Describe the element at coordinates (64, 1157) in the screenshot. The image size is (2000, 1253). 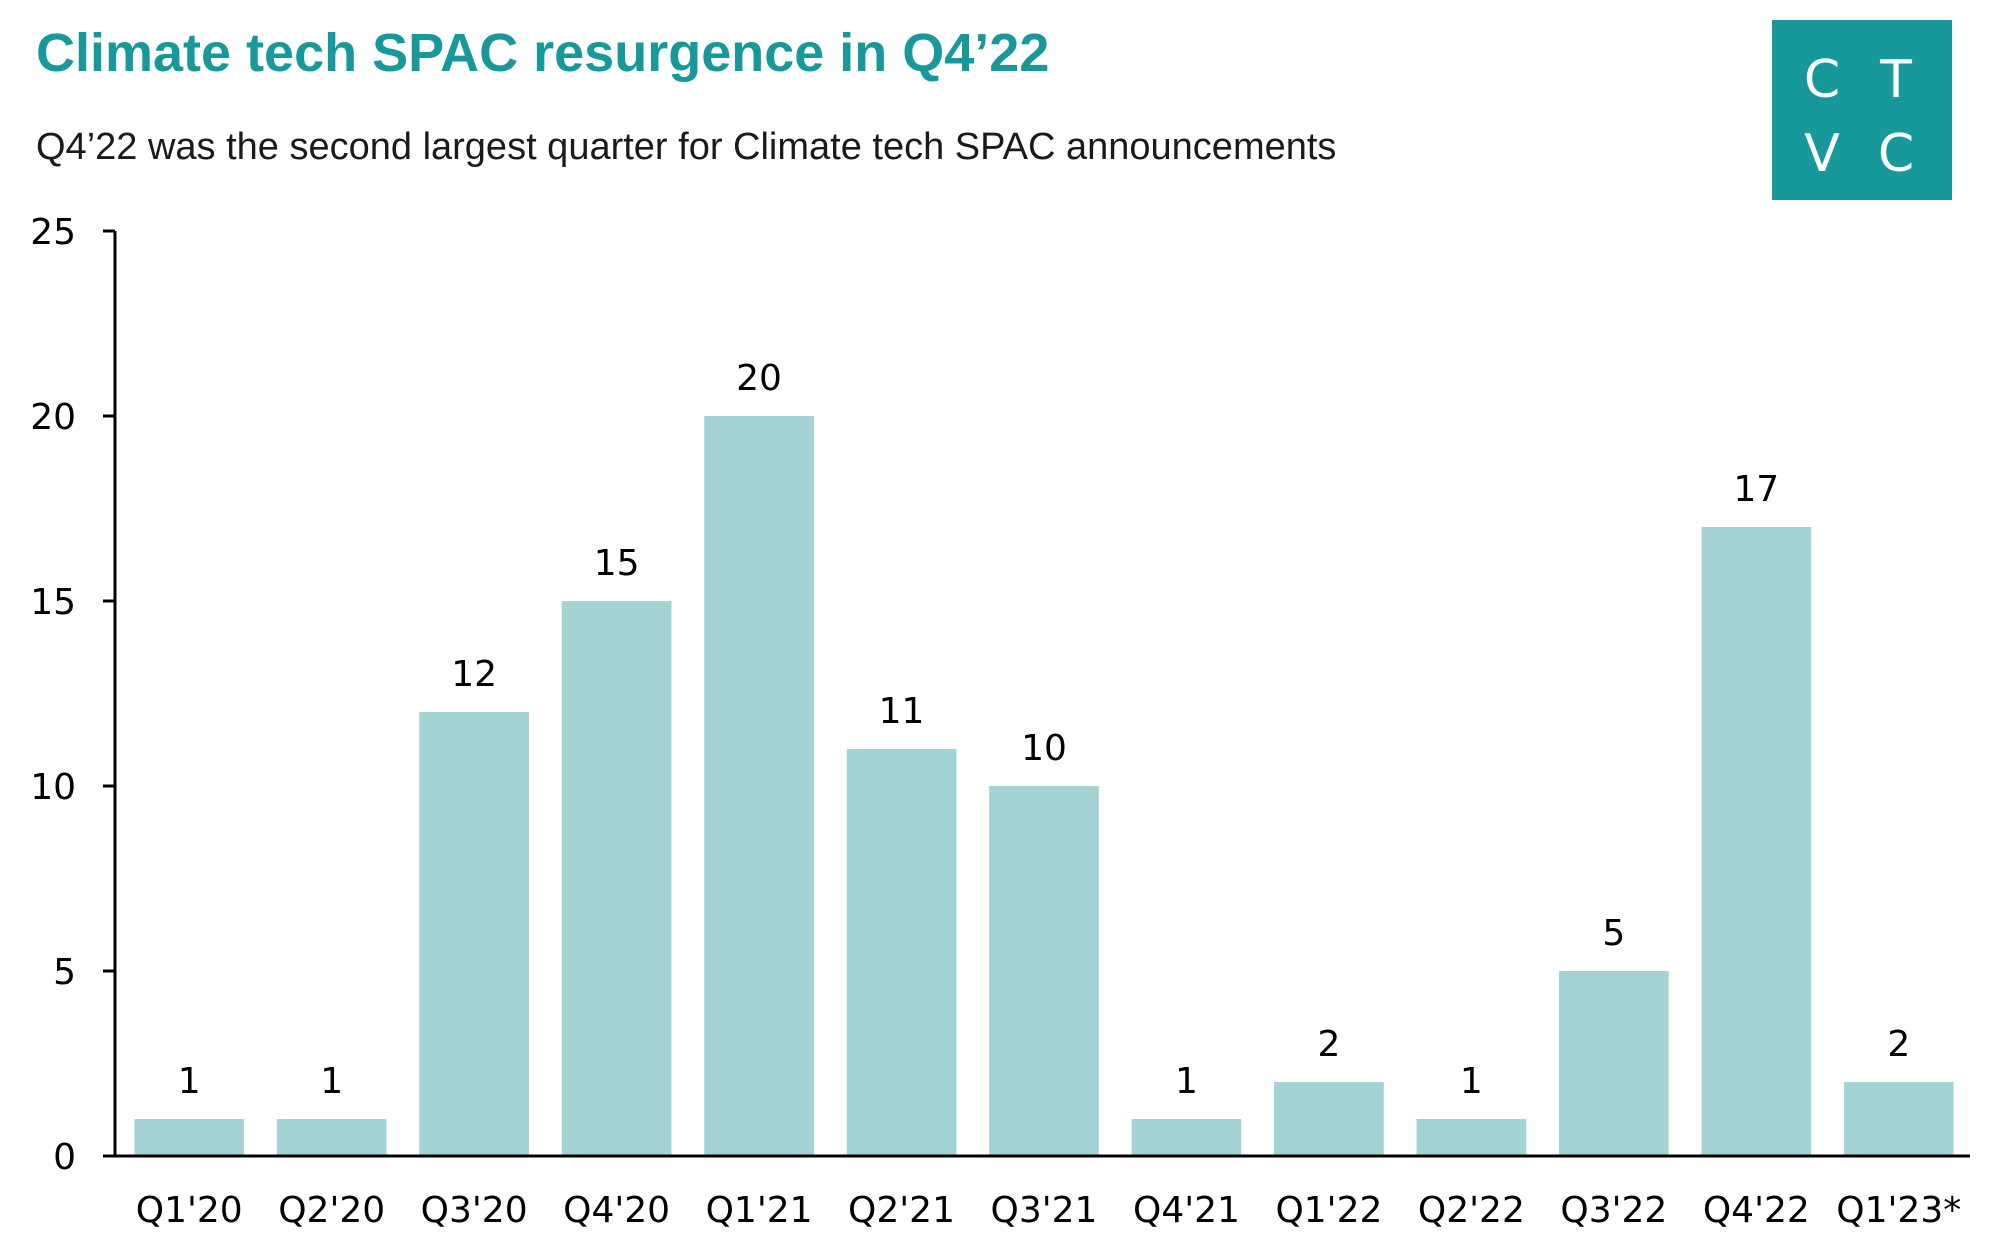
I see `y-tick-label: 0` at that location.